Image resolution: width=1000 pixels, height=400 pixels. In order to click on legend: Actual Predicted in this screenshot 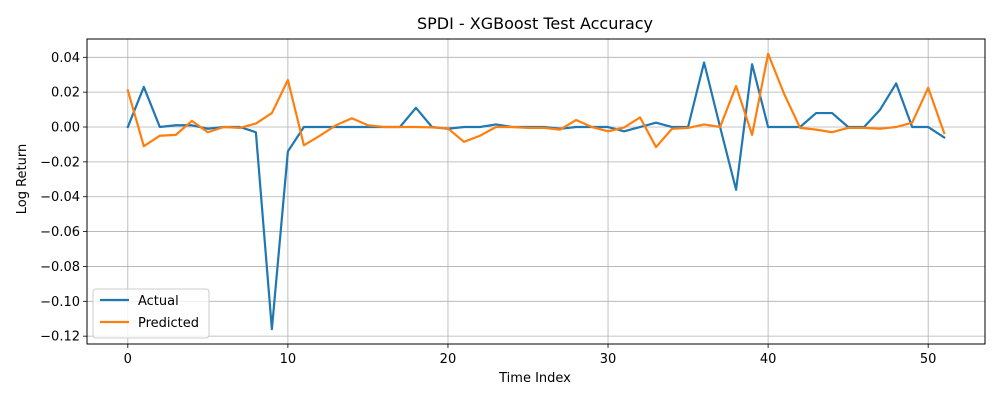, I will do `click(151, 313)`.